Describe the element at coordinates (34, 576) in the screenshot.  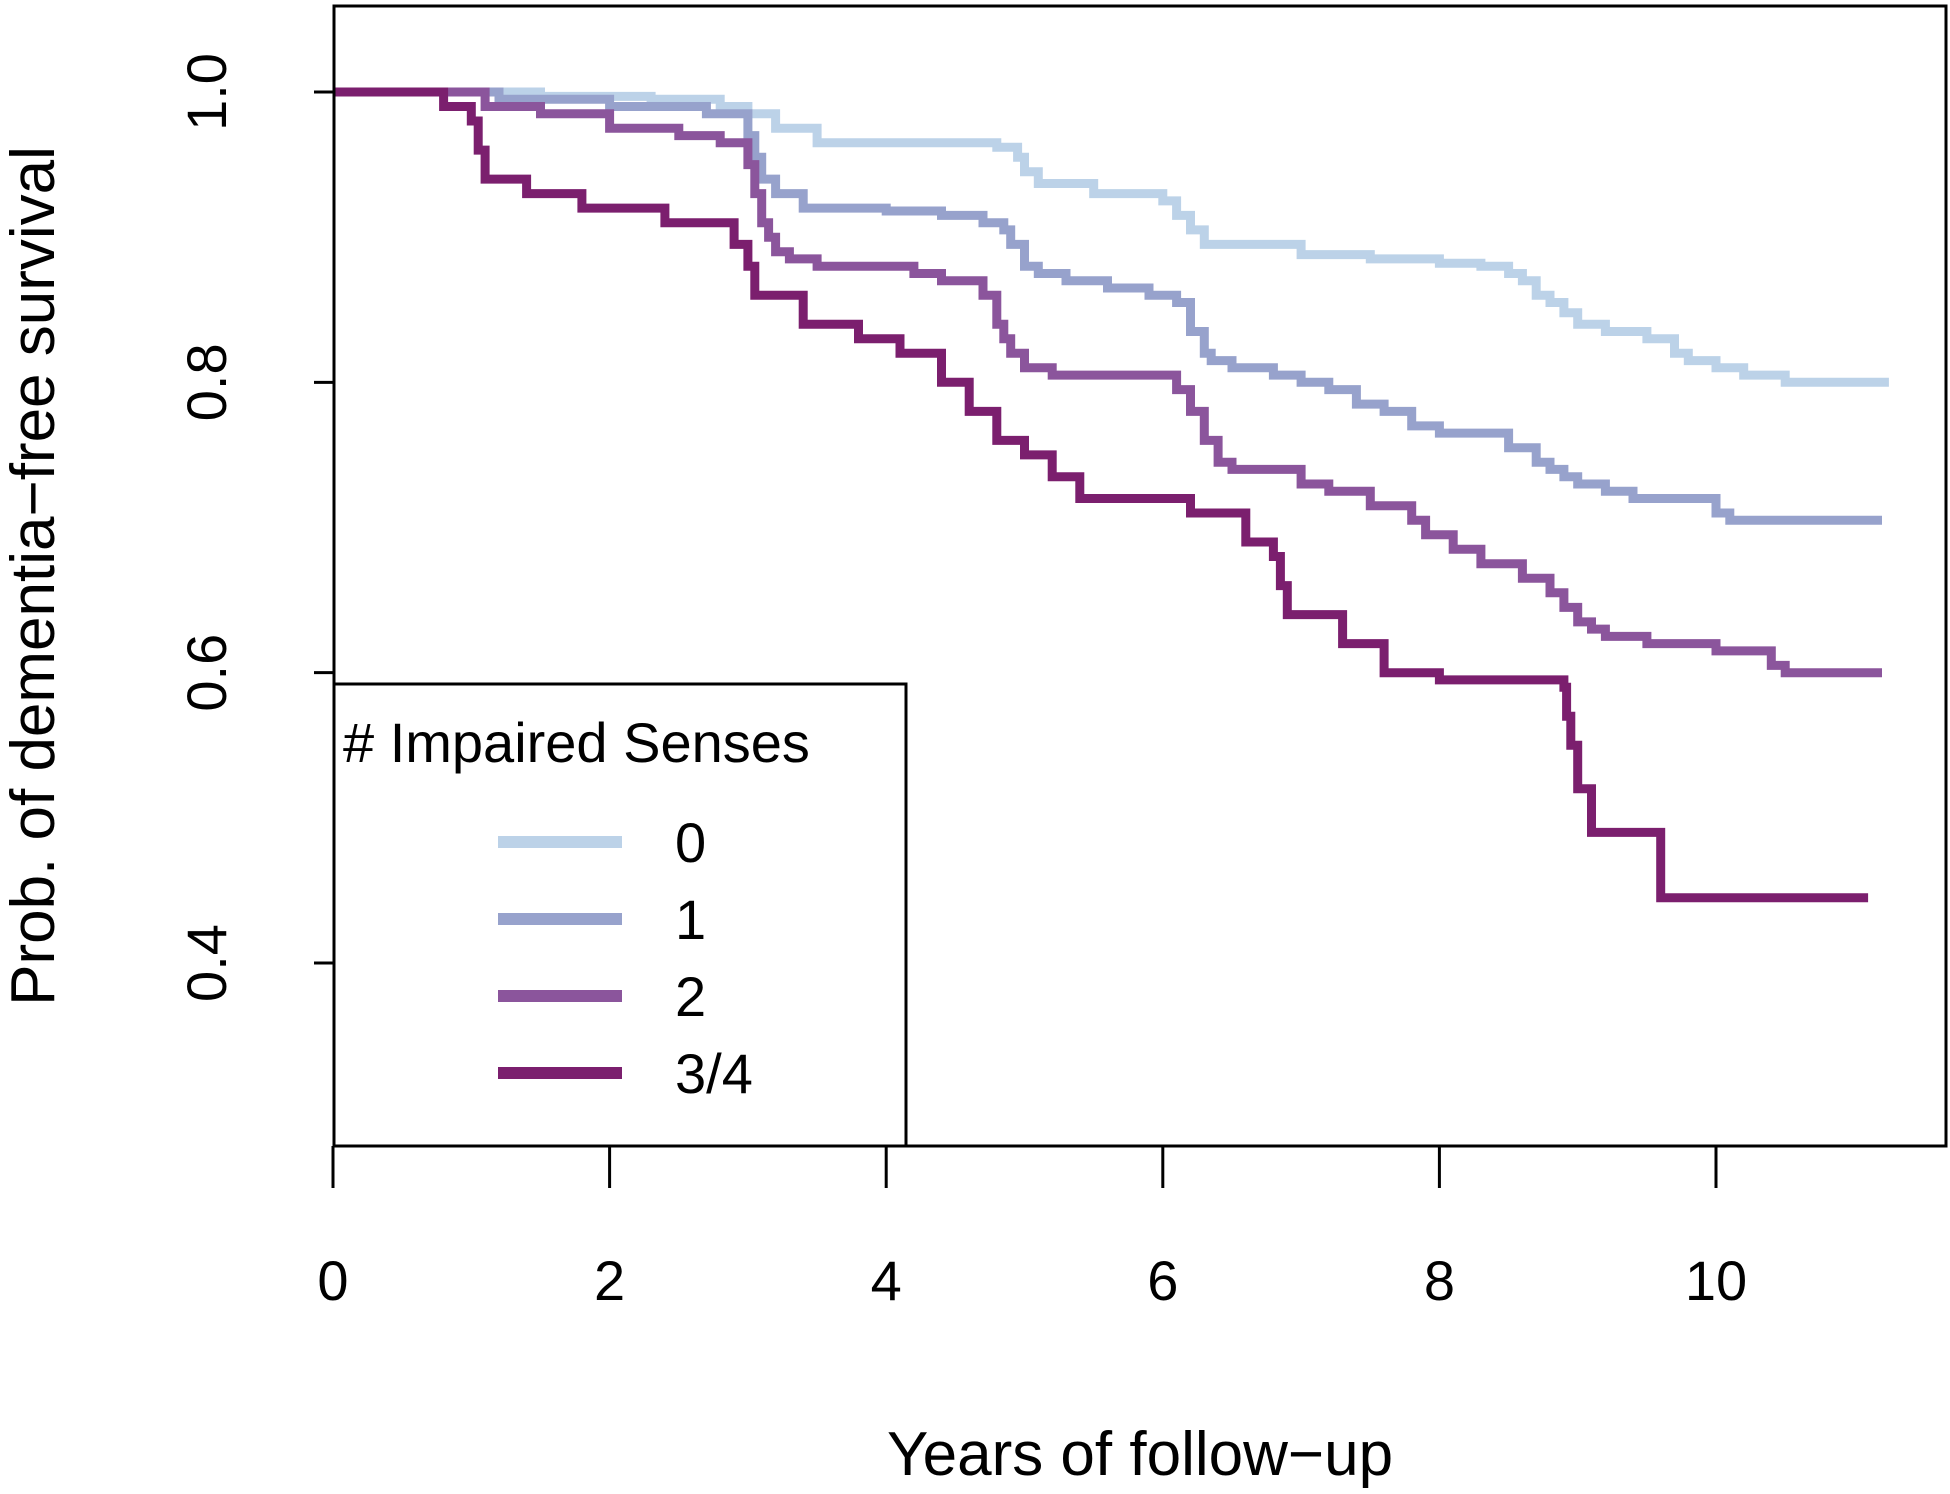
I see `y-axis-title: Prob. of dementia−free survival` at that location.